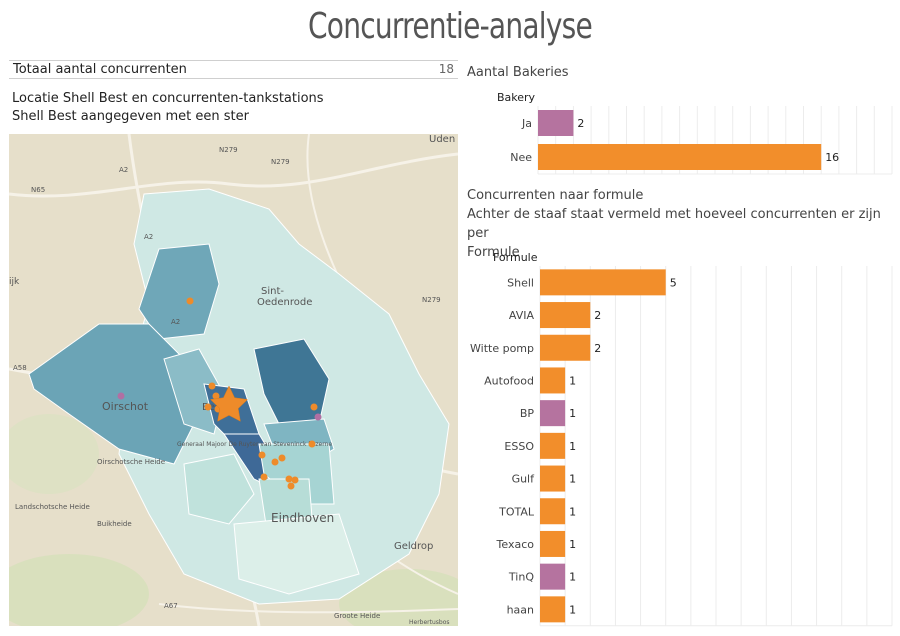 The width and height of the screenshot is (900, 636). I want to click on category-label: Autofood, so click(509, 380).